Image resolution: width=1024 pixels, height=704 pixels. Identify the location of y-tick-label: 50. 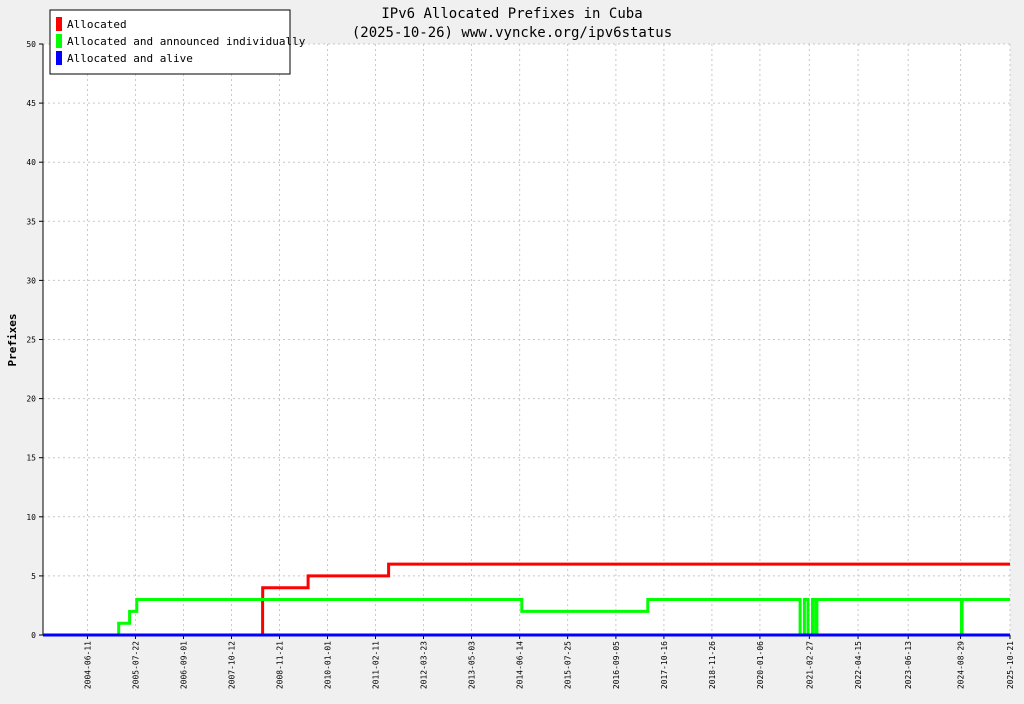
(31, 44).